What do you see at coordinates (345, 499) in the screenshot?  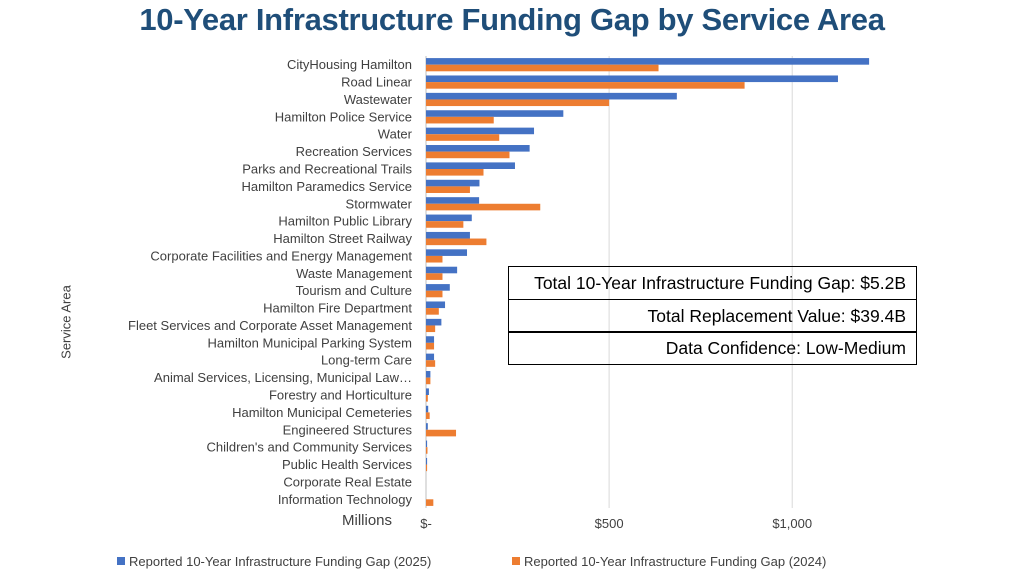 I see `category-label: Information Technology` at bounding box center [345, 499].